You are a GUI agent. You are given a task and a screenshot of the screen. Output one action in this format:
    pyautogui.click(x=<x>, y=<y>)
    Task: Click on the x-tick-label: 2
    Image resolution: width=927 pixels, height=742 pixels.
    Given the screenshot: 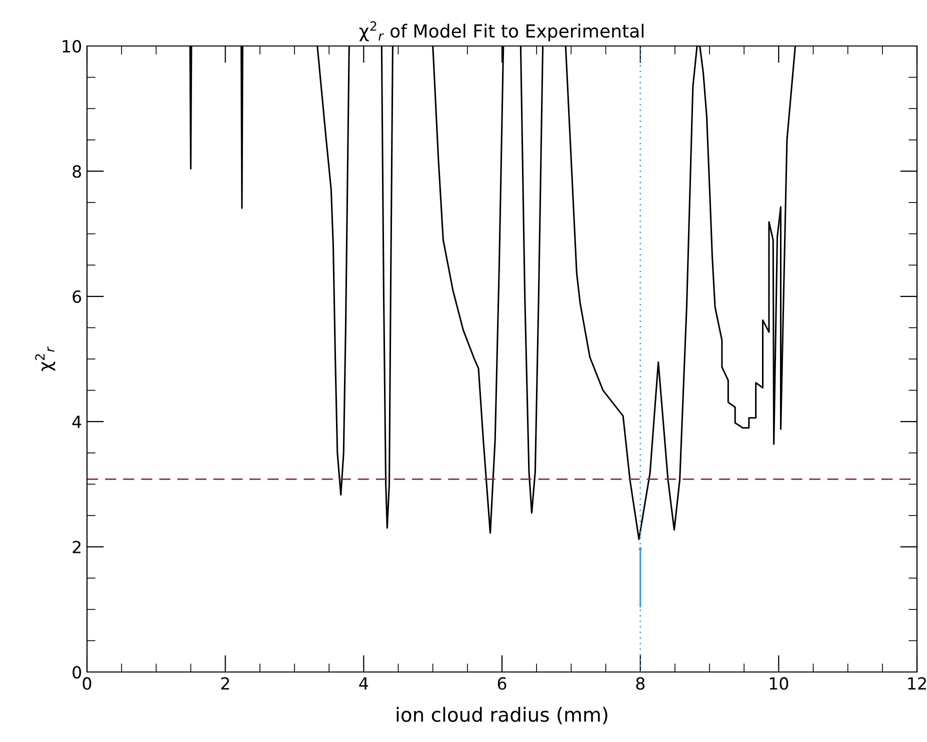 What is the action you would take?
    pyautogui.click(x=225, y=683)
    